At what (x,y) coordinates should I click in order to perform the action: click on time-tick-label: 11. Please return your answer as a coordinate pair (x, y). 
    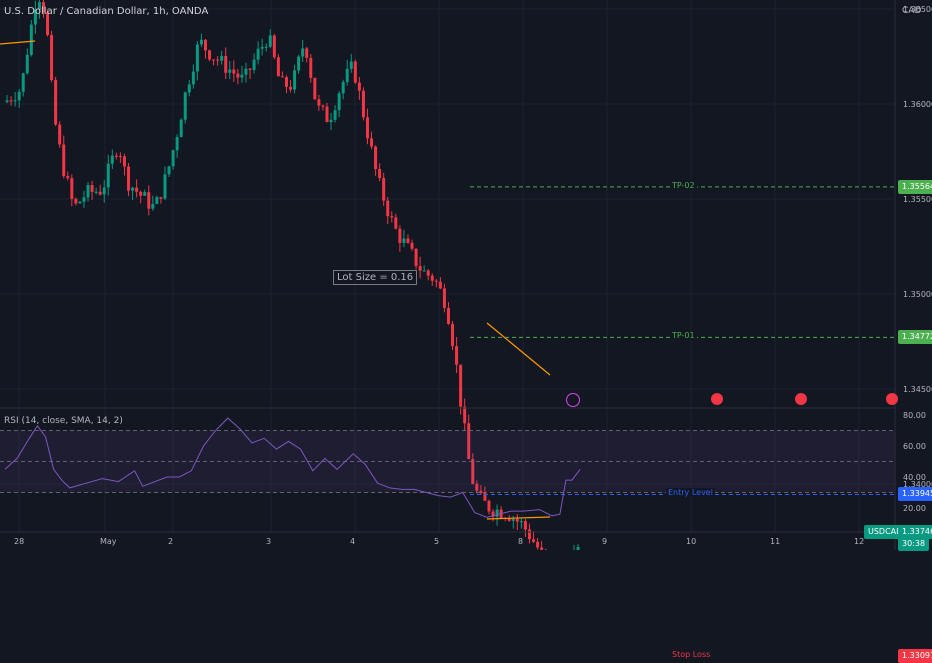
    Looking at the image, I should click on (775, 541).